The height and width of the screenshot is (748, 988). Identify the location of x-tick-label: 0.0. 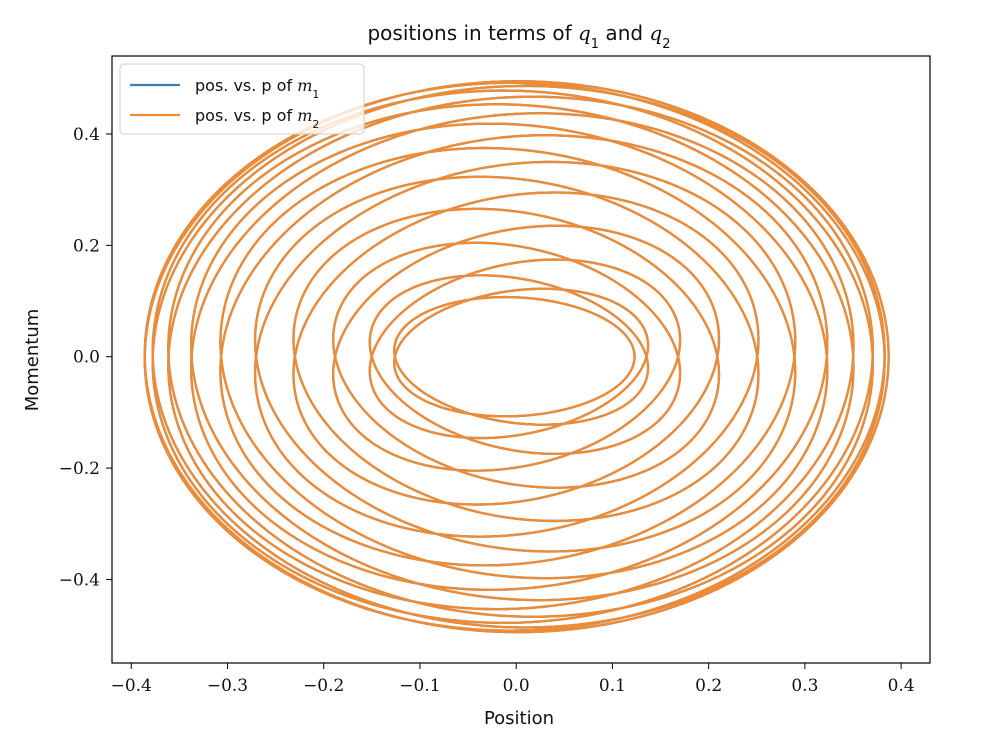
(516, 686).